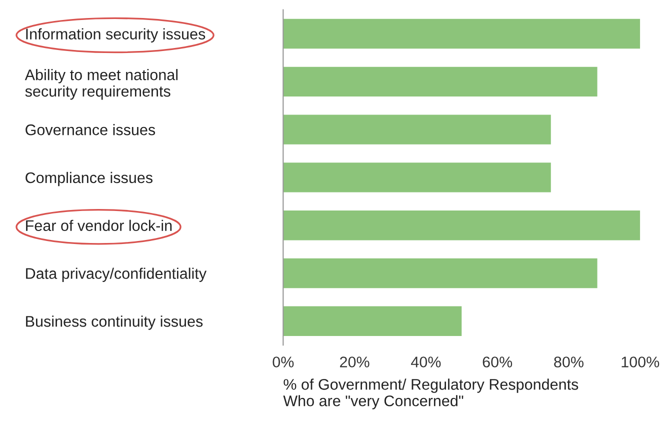 Image resolution: width=671 pixels, height=447 pixels. I want to click on x-axis-title: % of Government/ Regulatory Respondents Who are "very Concerned", so click(430, 394).